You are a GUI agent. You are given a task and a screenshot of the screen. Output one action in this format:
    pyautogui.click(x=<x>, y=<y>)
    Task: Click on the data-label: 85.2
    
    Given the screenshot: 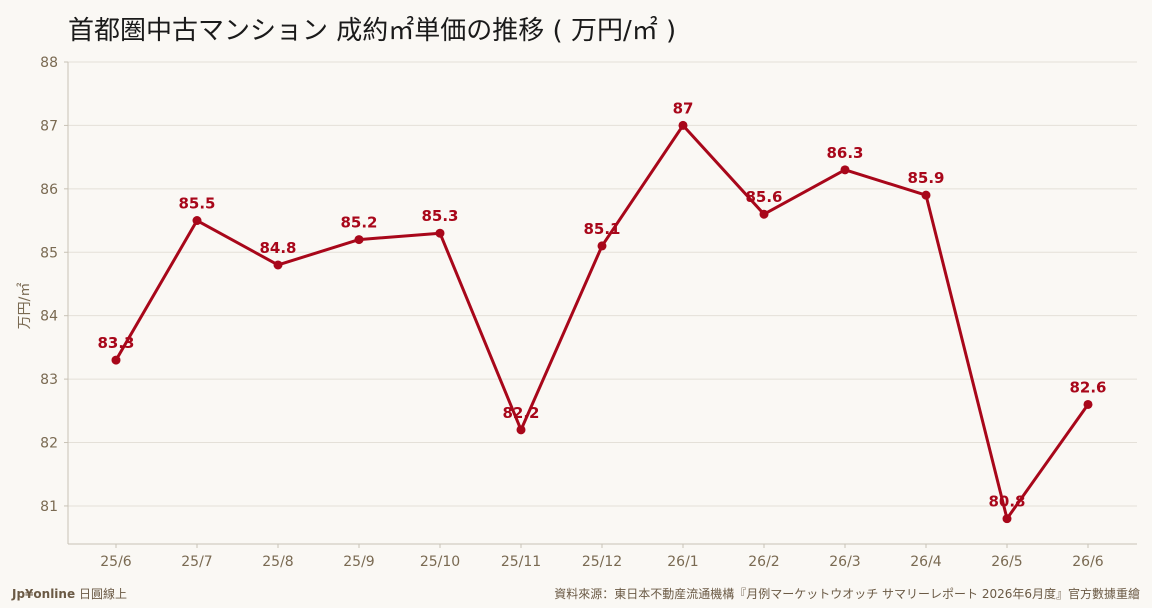 What is the action you would take?
    pyautogui.click(x=358, y=223)
    